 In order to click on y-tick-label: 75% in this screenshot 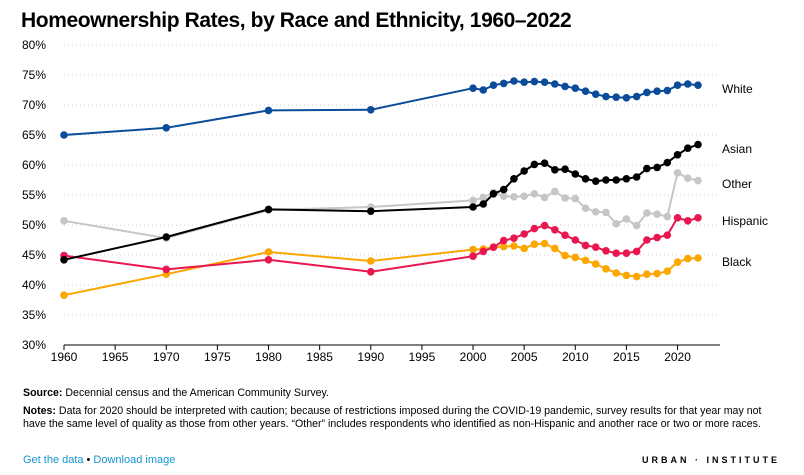, I will do `click(34, 75)`.